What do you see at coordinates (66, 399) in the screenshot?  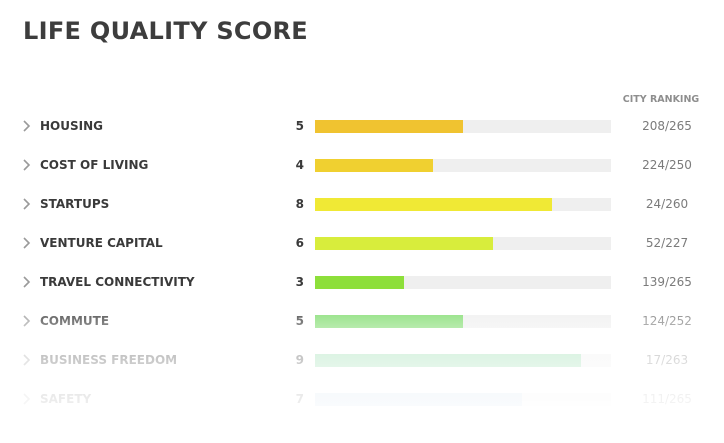 I see `category-label: SAFETY` at bounding box center [66, 399].